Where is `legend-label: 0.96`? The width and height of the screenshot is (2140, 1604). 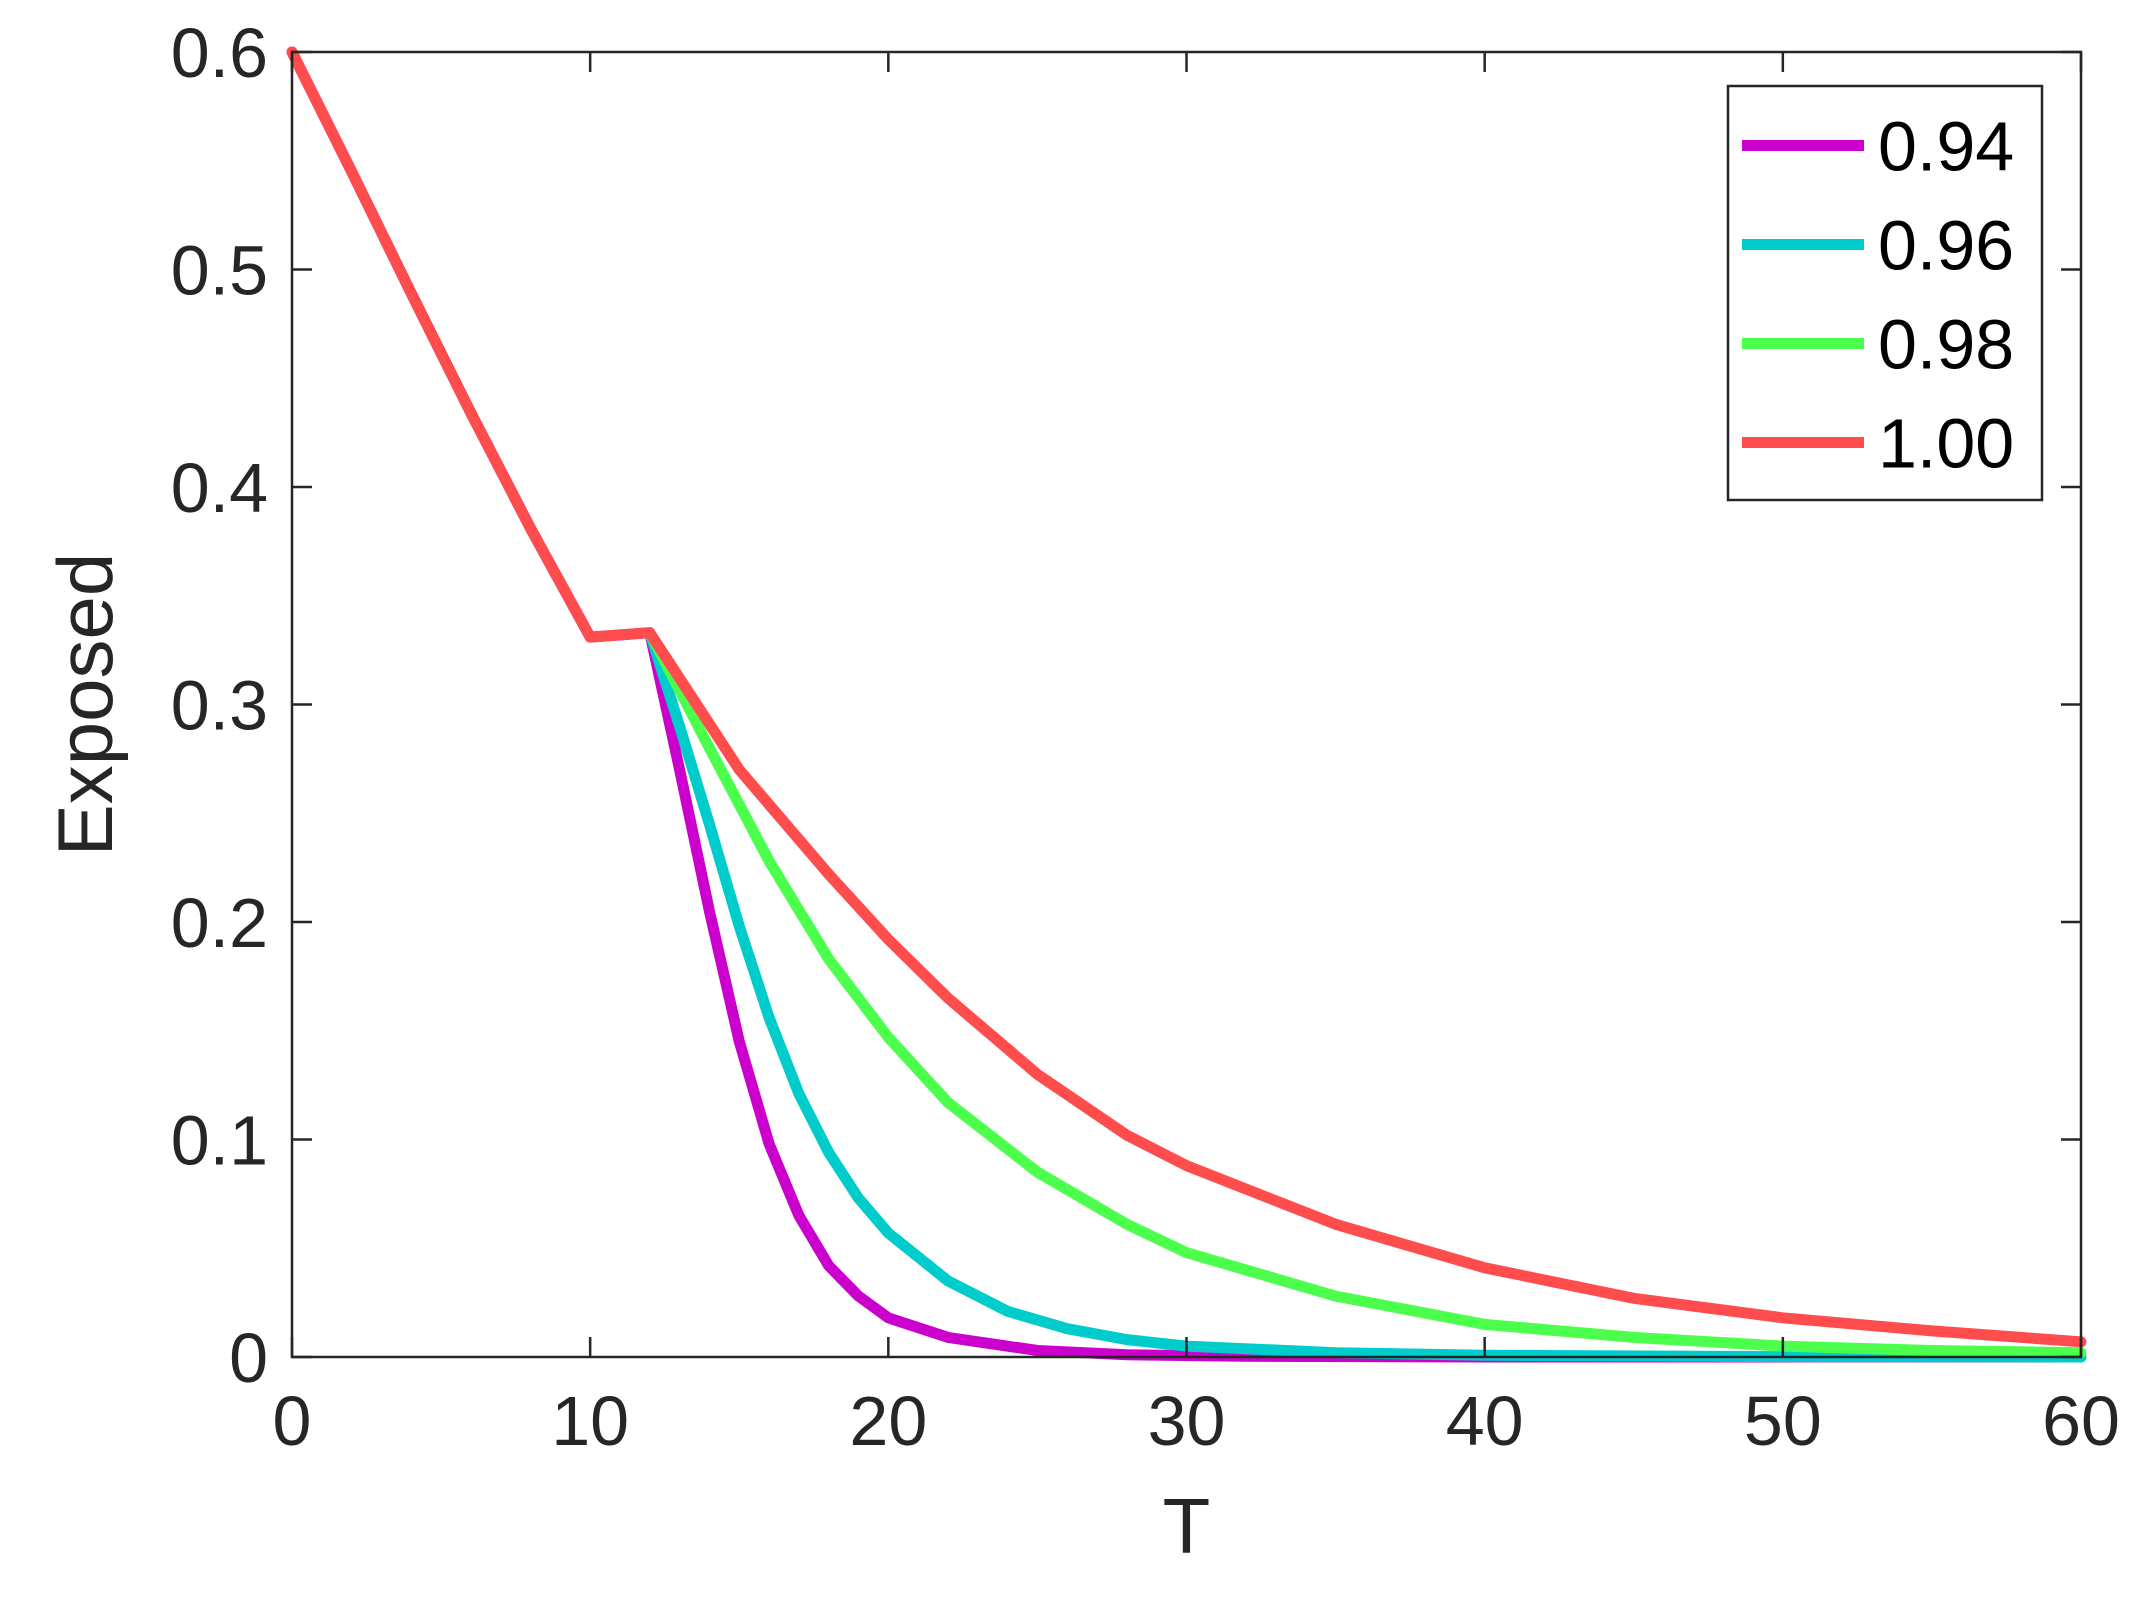 legend-label: 0.96 is located at coordinates (1946, 246).